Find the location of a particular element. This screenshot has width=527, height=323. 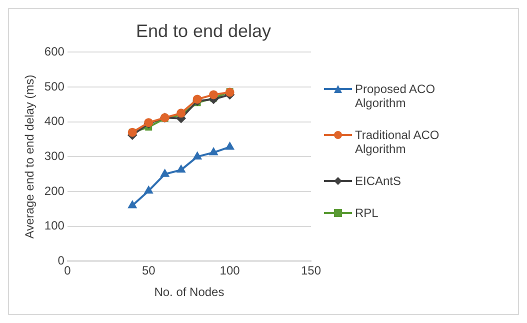

legend-label: Proposed ACO Algorithm is located at coordinates (395, 96).